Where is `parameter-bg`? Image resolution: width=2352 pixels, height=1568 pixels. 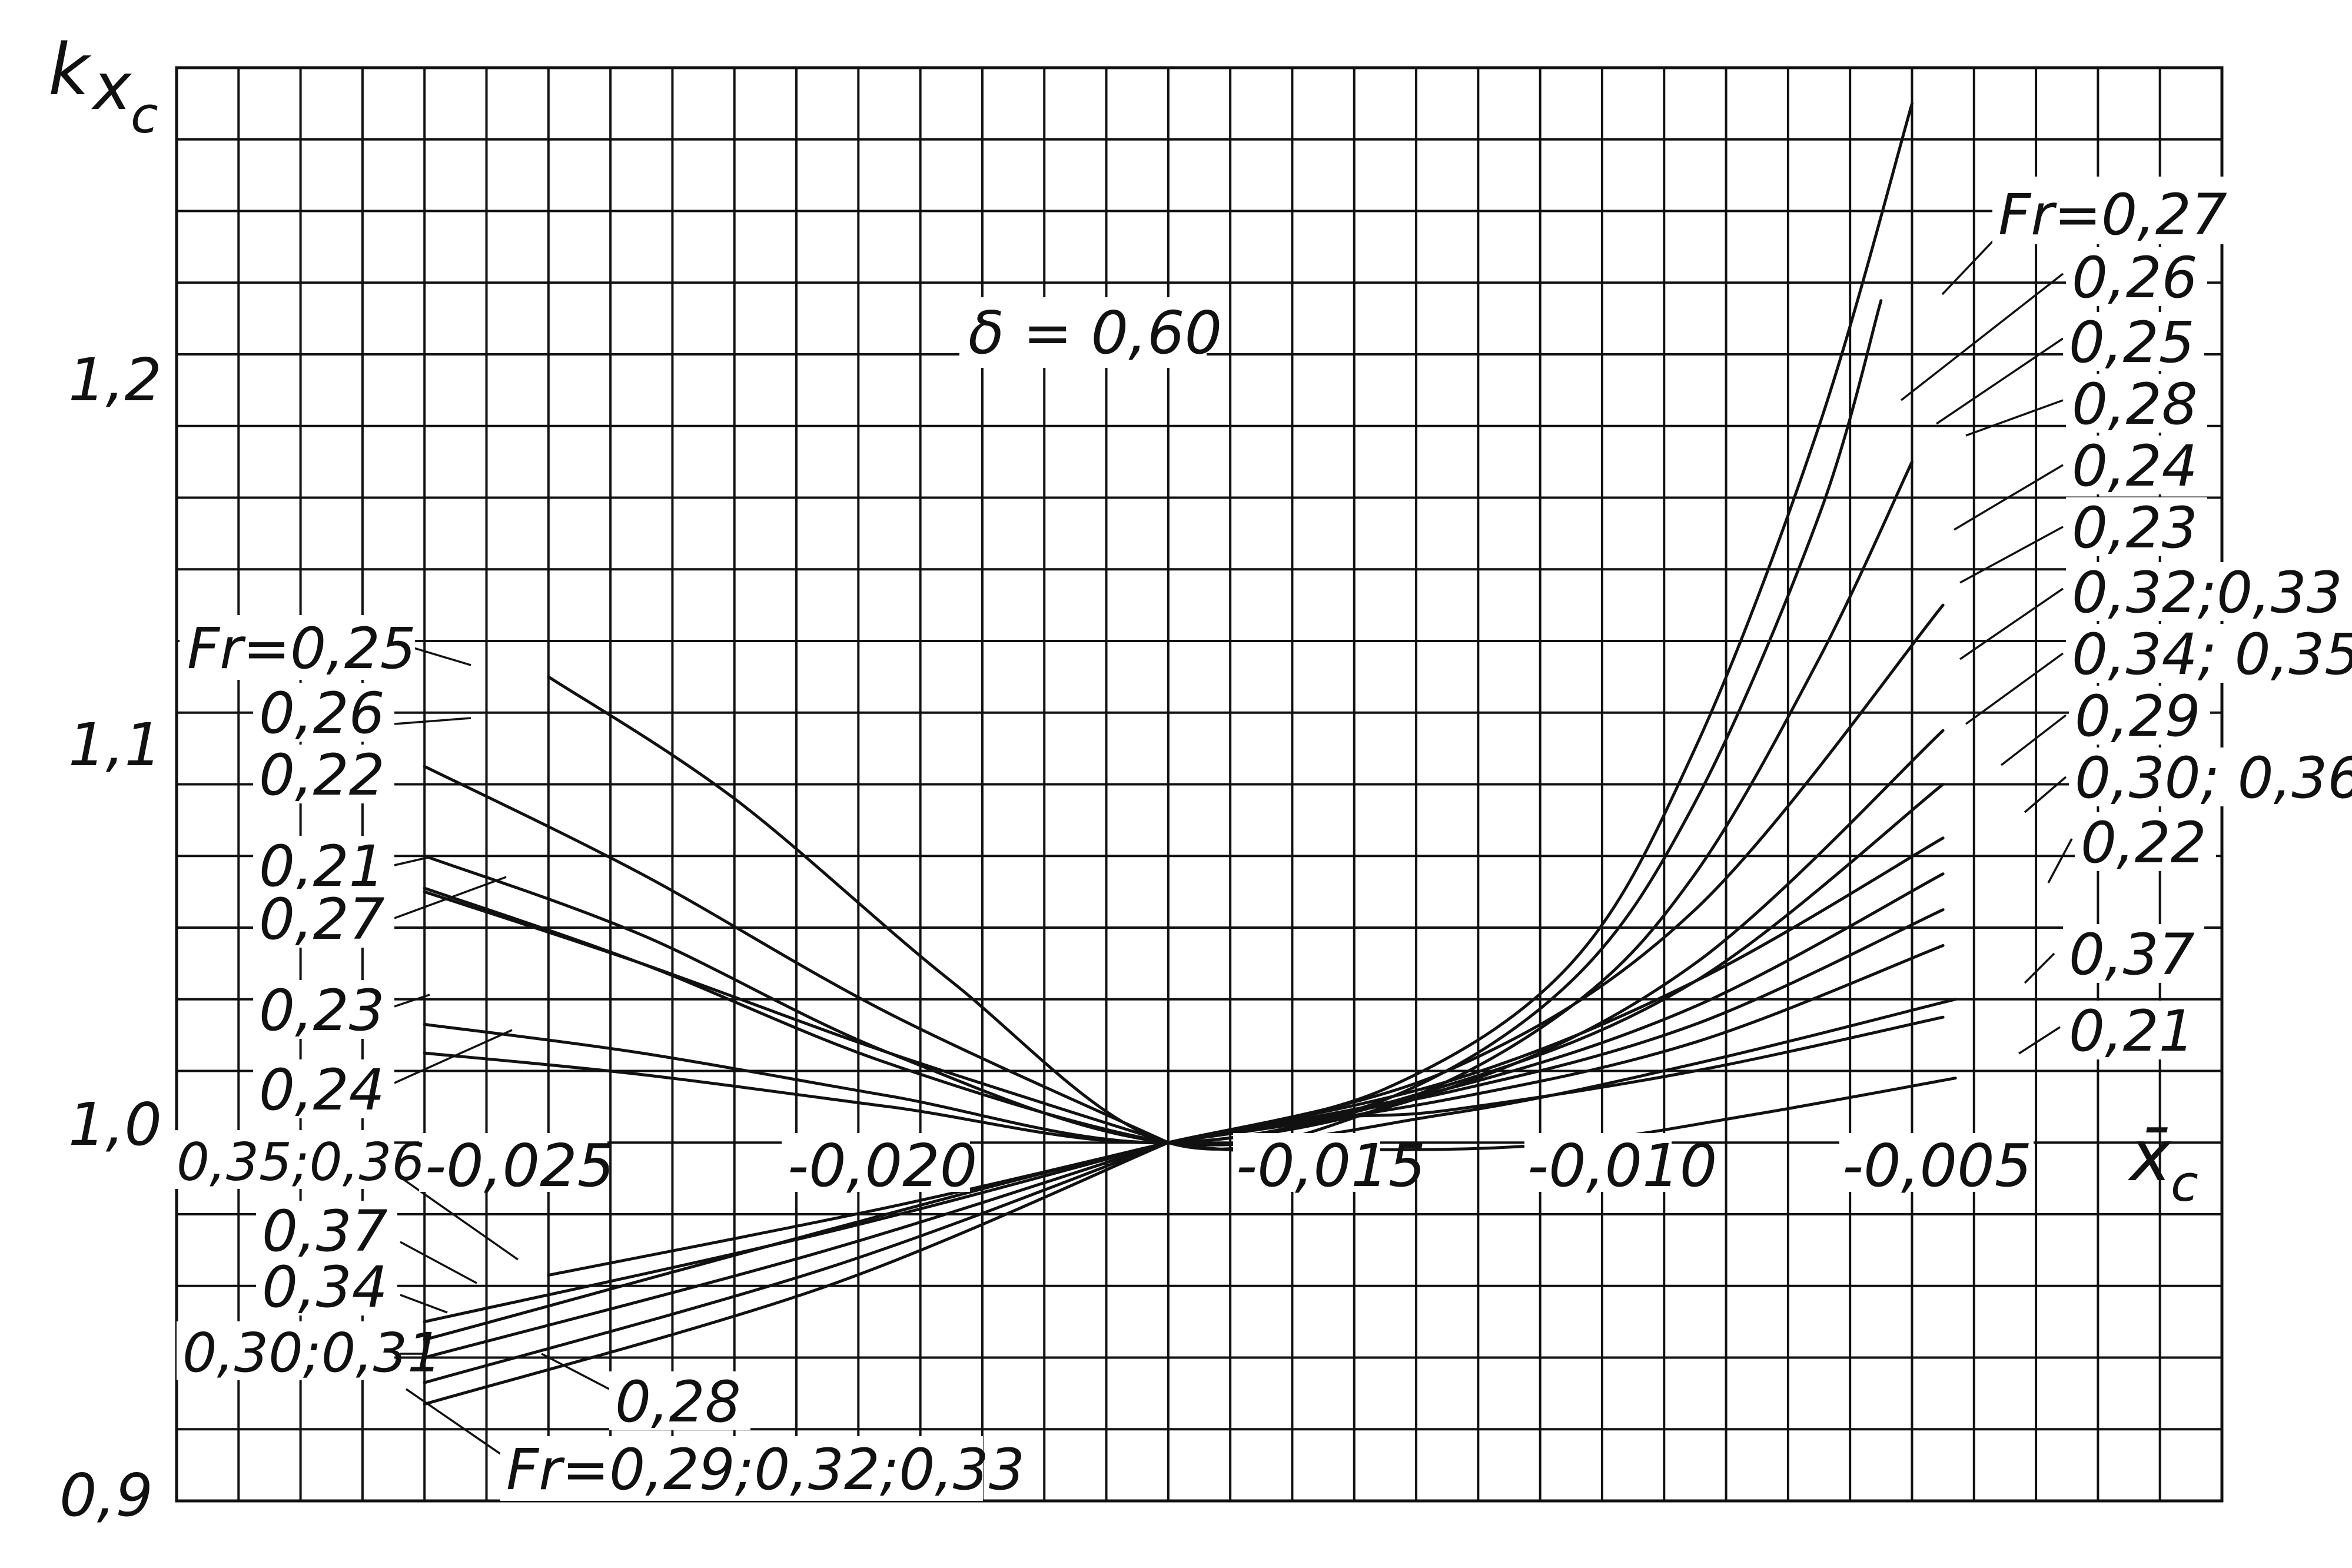
parameter-bg is located at coordinates (1083, 332).